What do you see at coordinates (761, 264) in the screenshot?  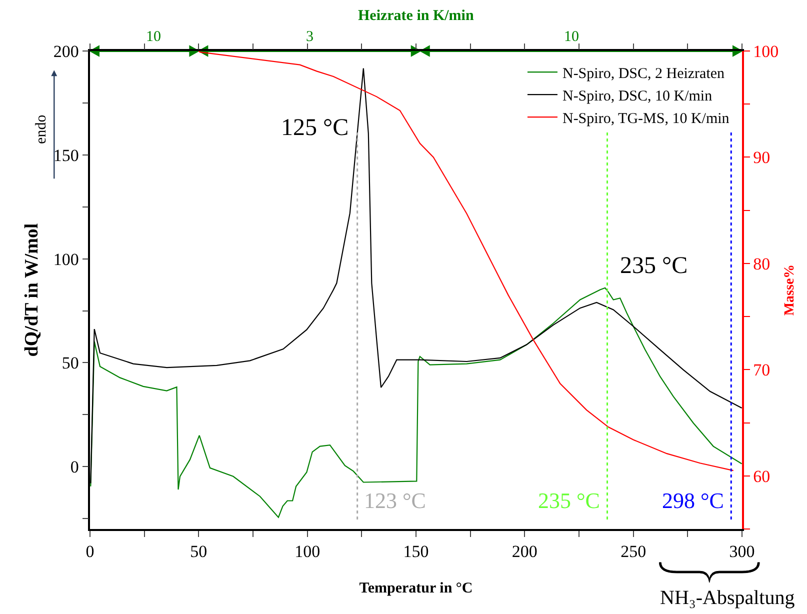 I see `y2-tick-label: 80` at bounding box center [761, 264].